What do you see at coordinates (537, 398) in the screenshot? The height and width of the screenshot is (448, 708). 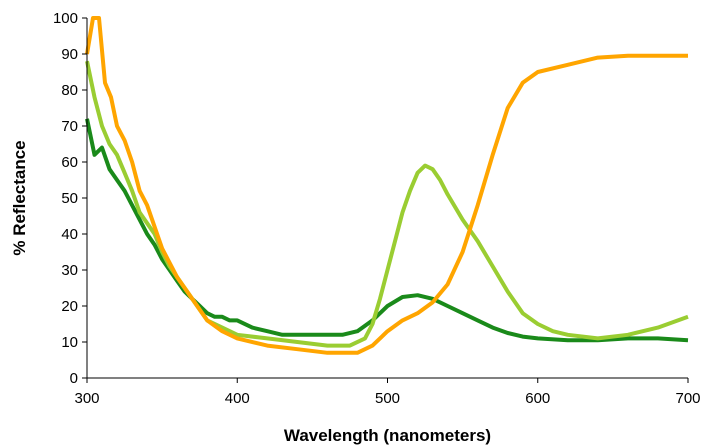 I see `x-tick-label: 600` at bounding box center [537, 398].